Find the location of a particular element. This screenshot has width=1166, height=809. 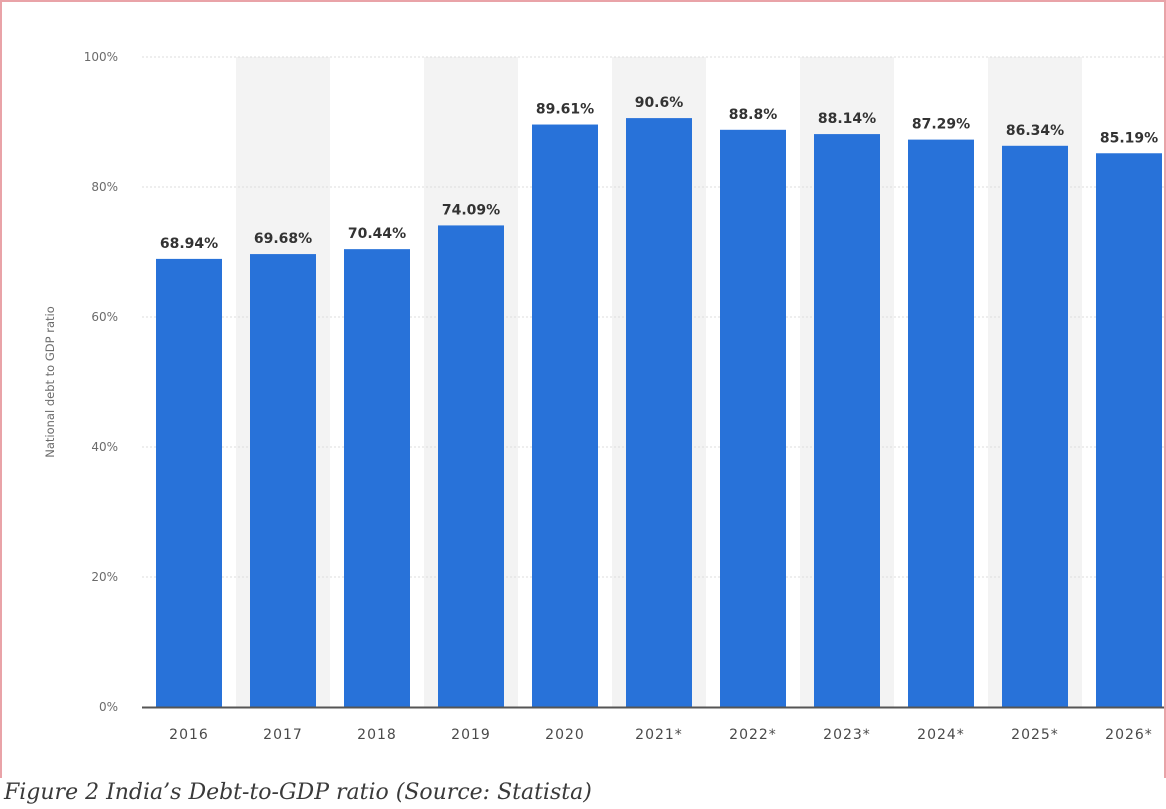

data-label: 74.09% is located at coordinates (471, 210).